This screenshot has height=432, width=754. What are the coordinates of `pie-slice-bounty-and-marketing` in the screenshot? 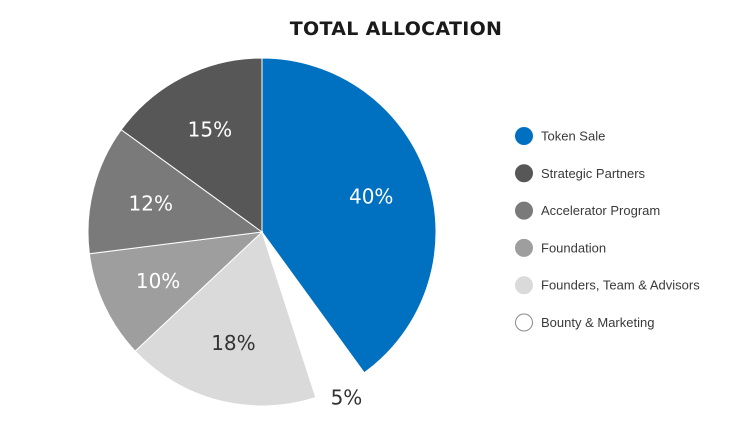 It's located at (323, 334).